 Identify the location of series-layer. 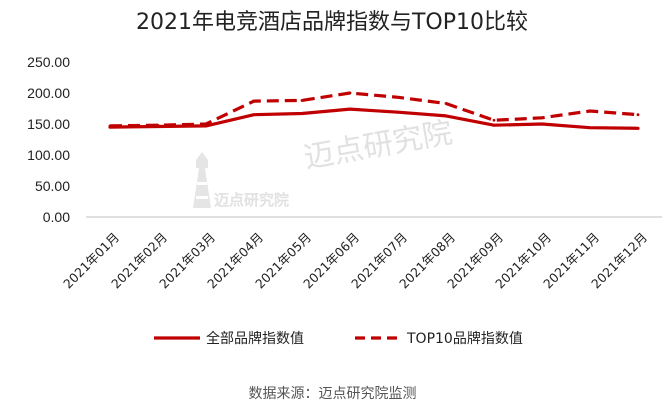
(374, 110).